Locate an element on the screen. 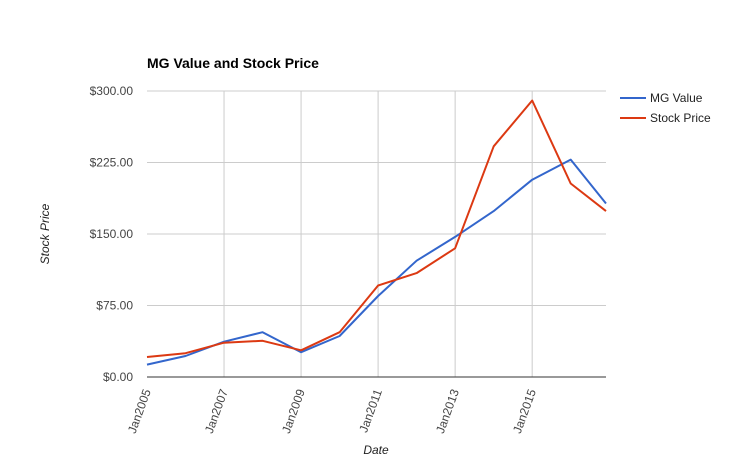 The height and width of the screenshot is (471, 754). x-tick-label: Jan2015 is located at coordinates (524, 411).